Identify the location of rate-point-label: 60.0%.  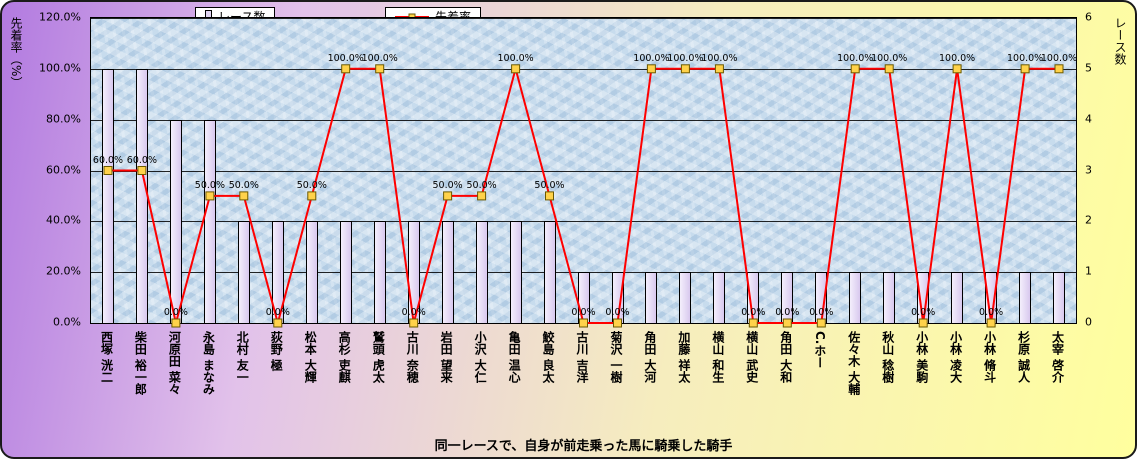
(108, 160).